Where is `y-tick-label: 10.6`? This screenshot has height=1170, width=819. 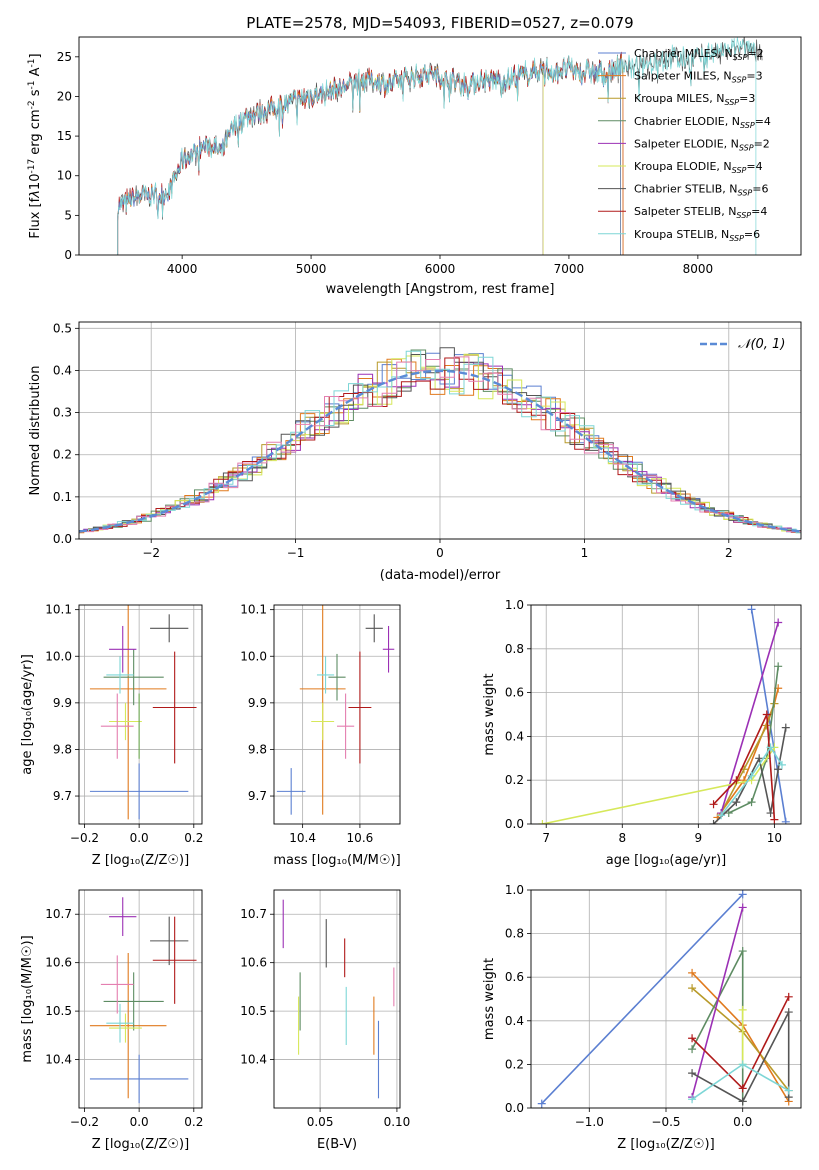 y-tick-label: 10.6 is located at coordinates (253, 963).